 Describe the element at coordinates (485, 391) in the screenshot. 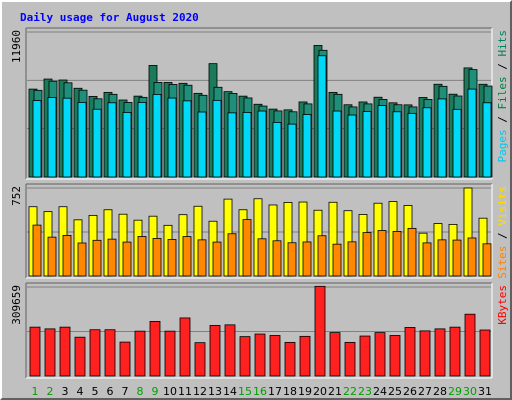

I see `day-label: 31` at that location.